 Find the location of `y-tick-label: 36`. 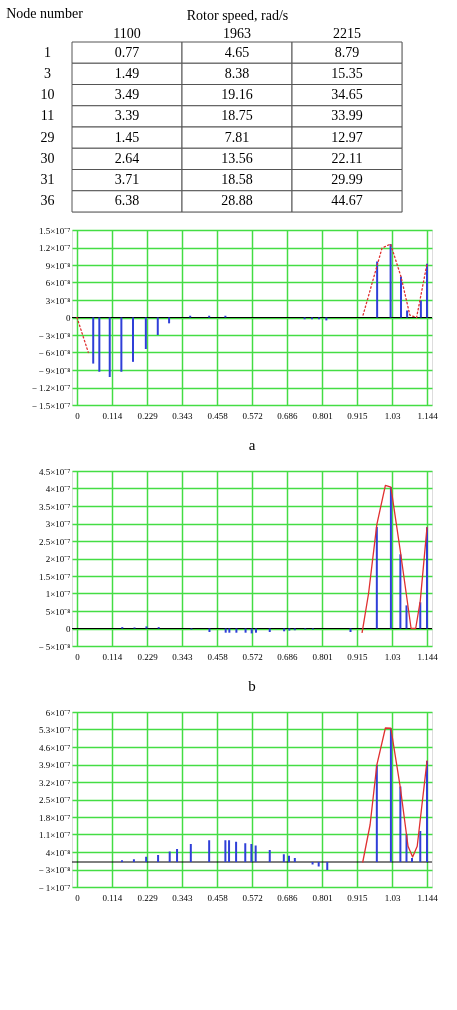

y-tick-label: 36 is located at coordinates (47, 201).